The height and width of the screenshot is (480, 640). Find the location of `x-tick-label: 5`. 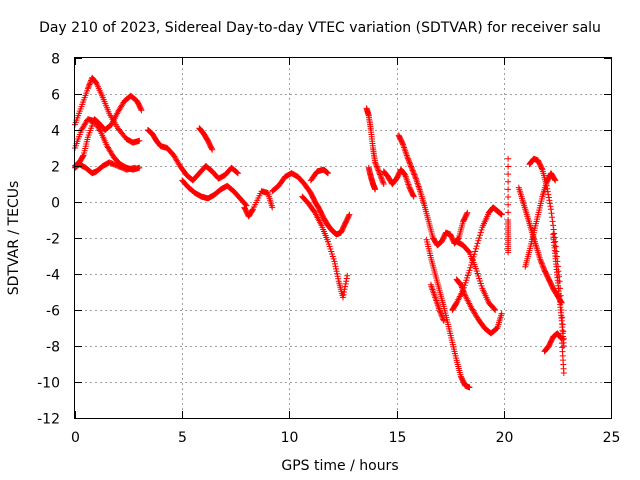

x-tick-label: 5 is located at coordinates (182, 438).